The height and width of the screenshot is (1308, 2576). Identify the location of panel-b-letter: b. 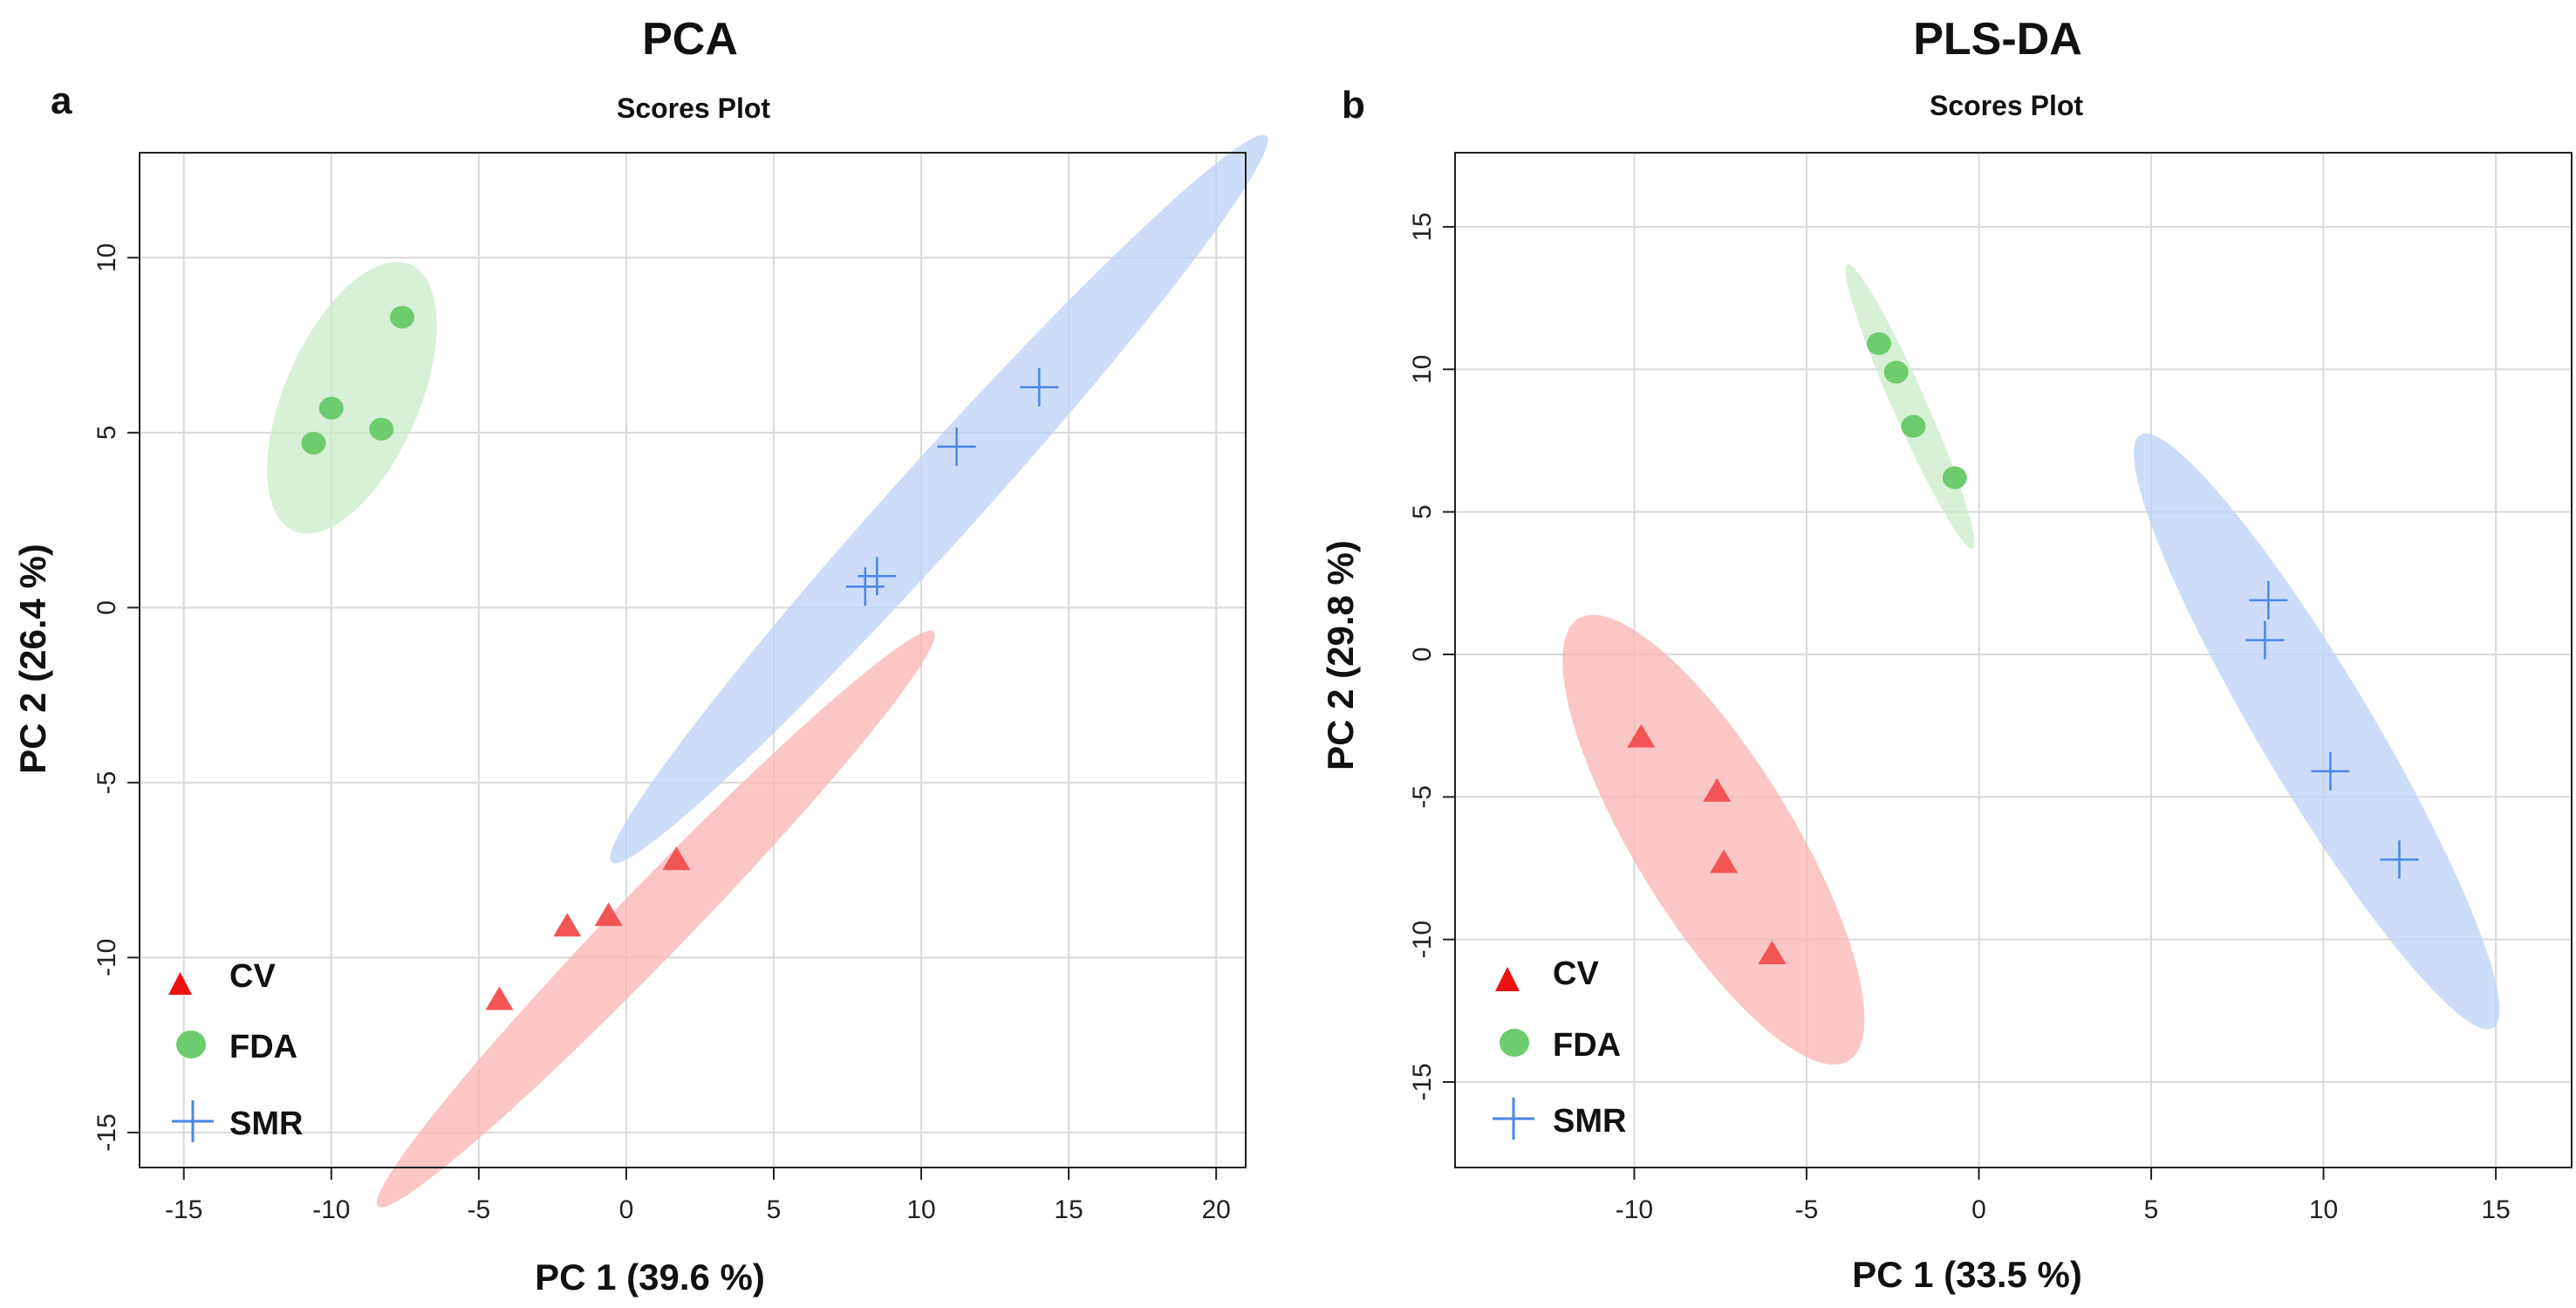
(1353, 105).